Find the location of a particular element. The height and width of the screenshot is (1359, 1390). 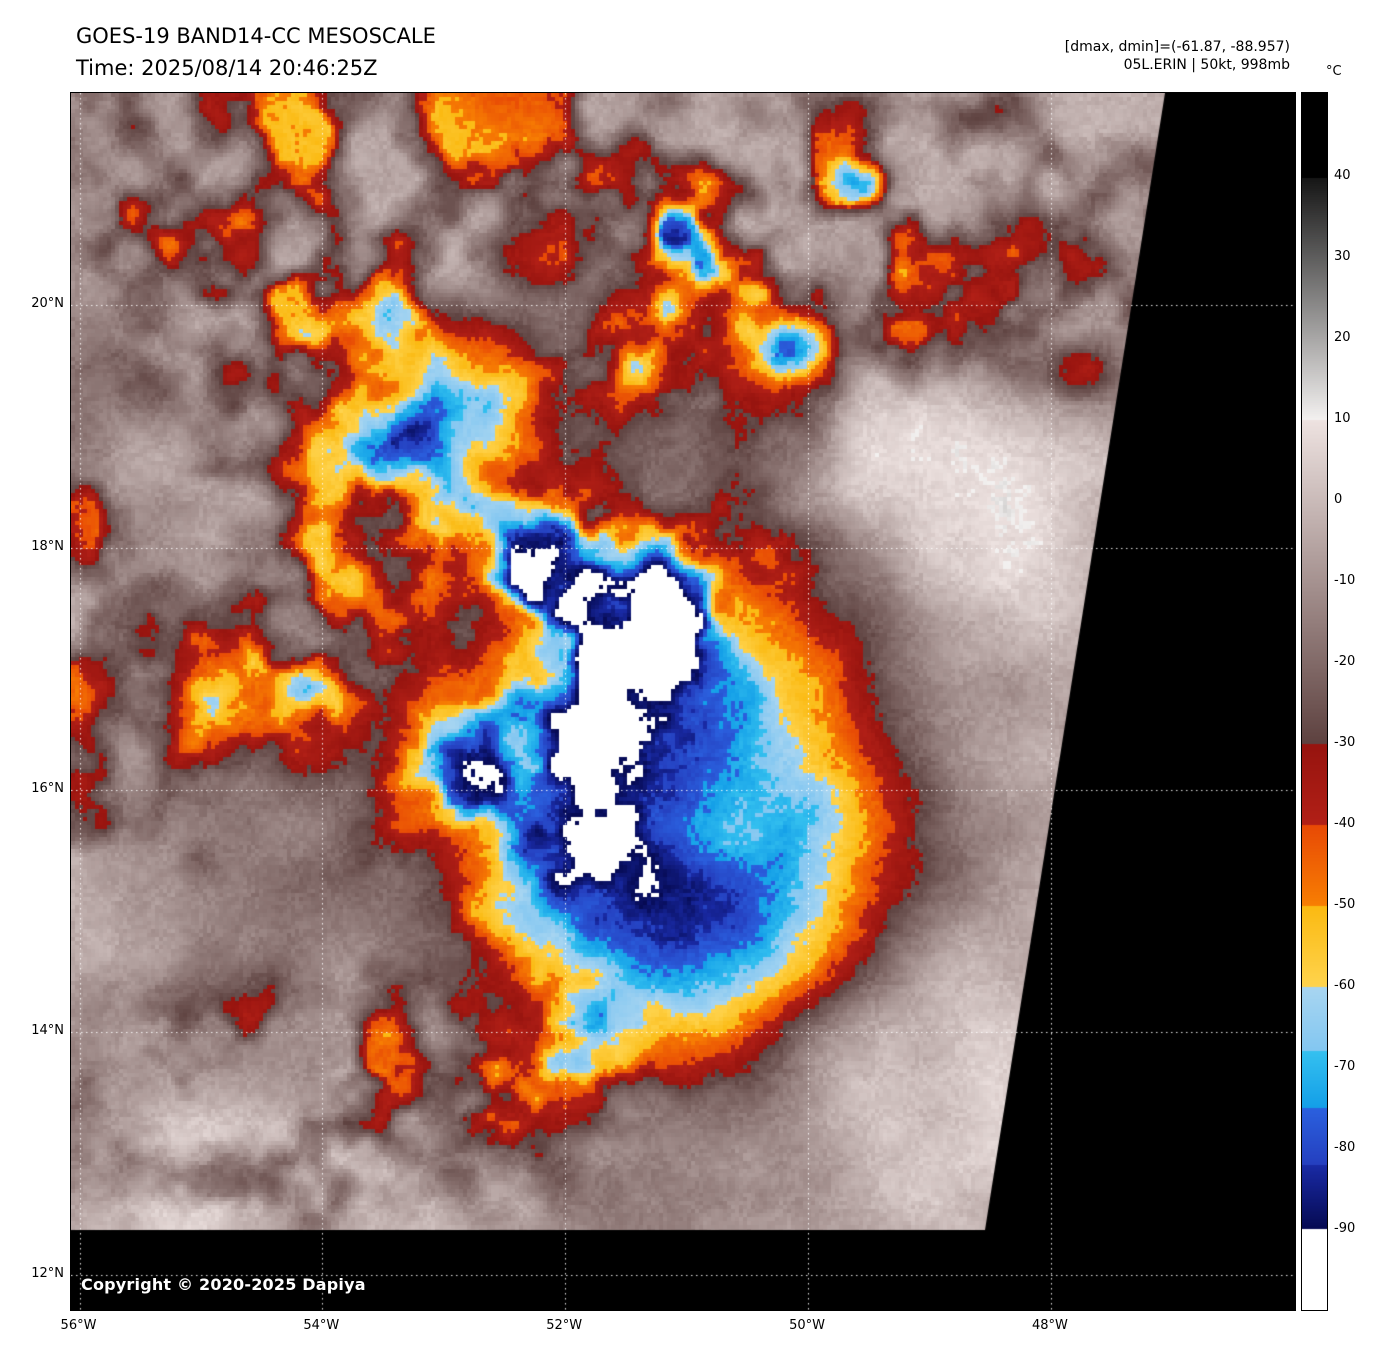

colorbar-tick-label: -80 is located at coordinates (1345, 1147).